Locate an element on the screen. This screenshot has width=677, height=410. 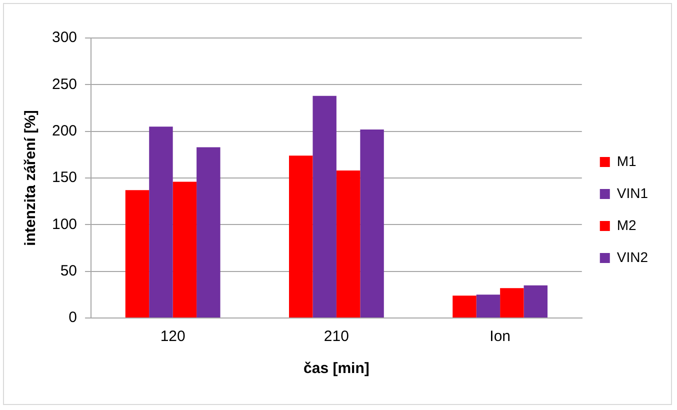
x-tick-label: Ion is located at coordinates (500, 337).